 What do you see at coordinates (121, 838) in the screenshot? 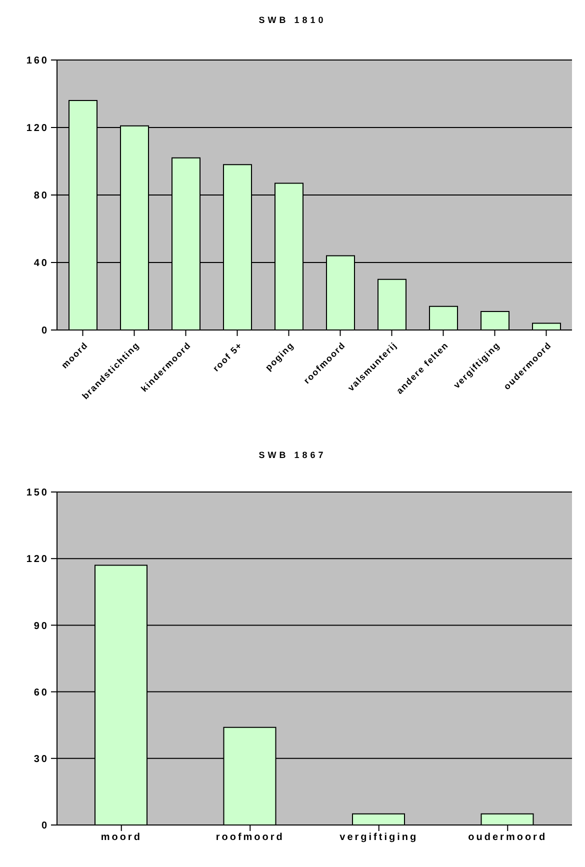
I see `x-tick-label: moord` at bounding box center [121, 838].